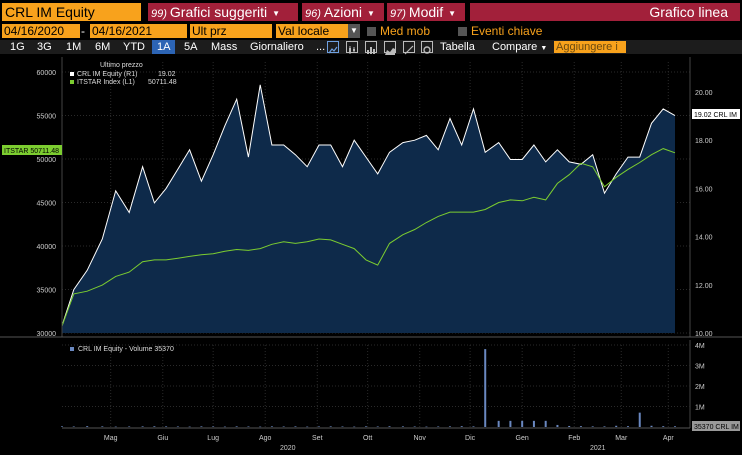 The height and width of the screenshot is (455, 742). I want to click on moving-average-label: Med mob, so click(405, 31).